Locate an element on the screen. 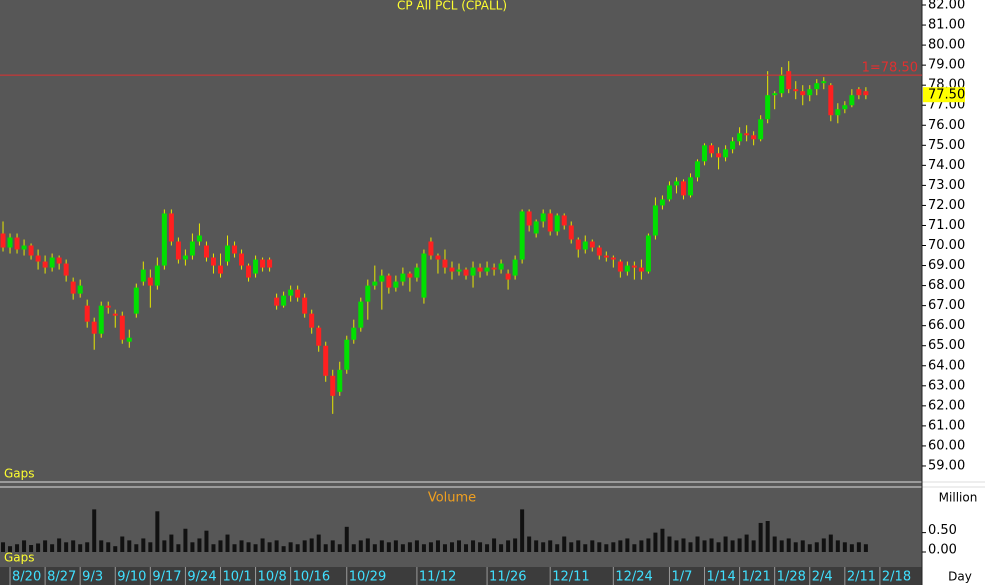 The width and height of the screenshot is (985, 585). reference-label: 1=78.50 is located at coordinates (890, 68).